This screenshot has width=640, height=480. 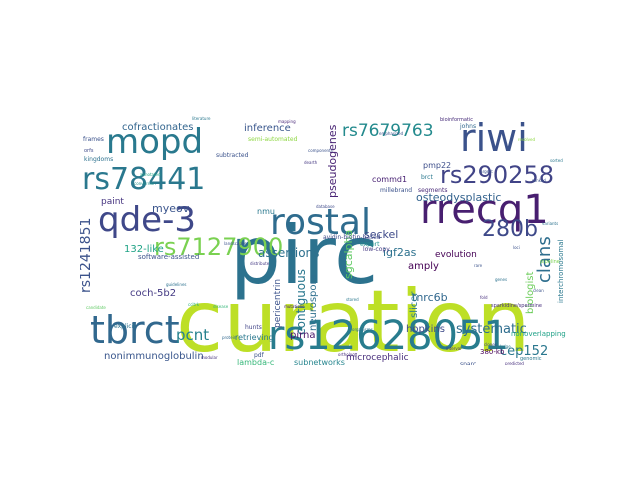 I want to click on word-avidin-biotin-based: avidin-biotin-based, so click(x=352, y=237).